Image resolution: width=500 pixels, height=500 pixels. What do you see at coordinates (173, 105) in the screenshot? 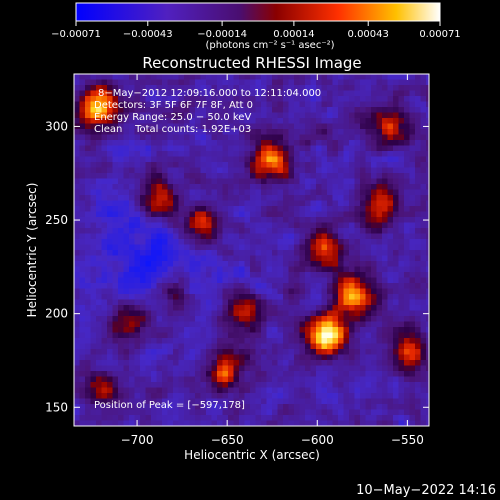
I see `annotation-detectors: Detectors: 3F 5F 6F 7F 8F, Att 0` at bounding box center [173, 105].